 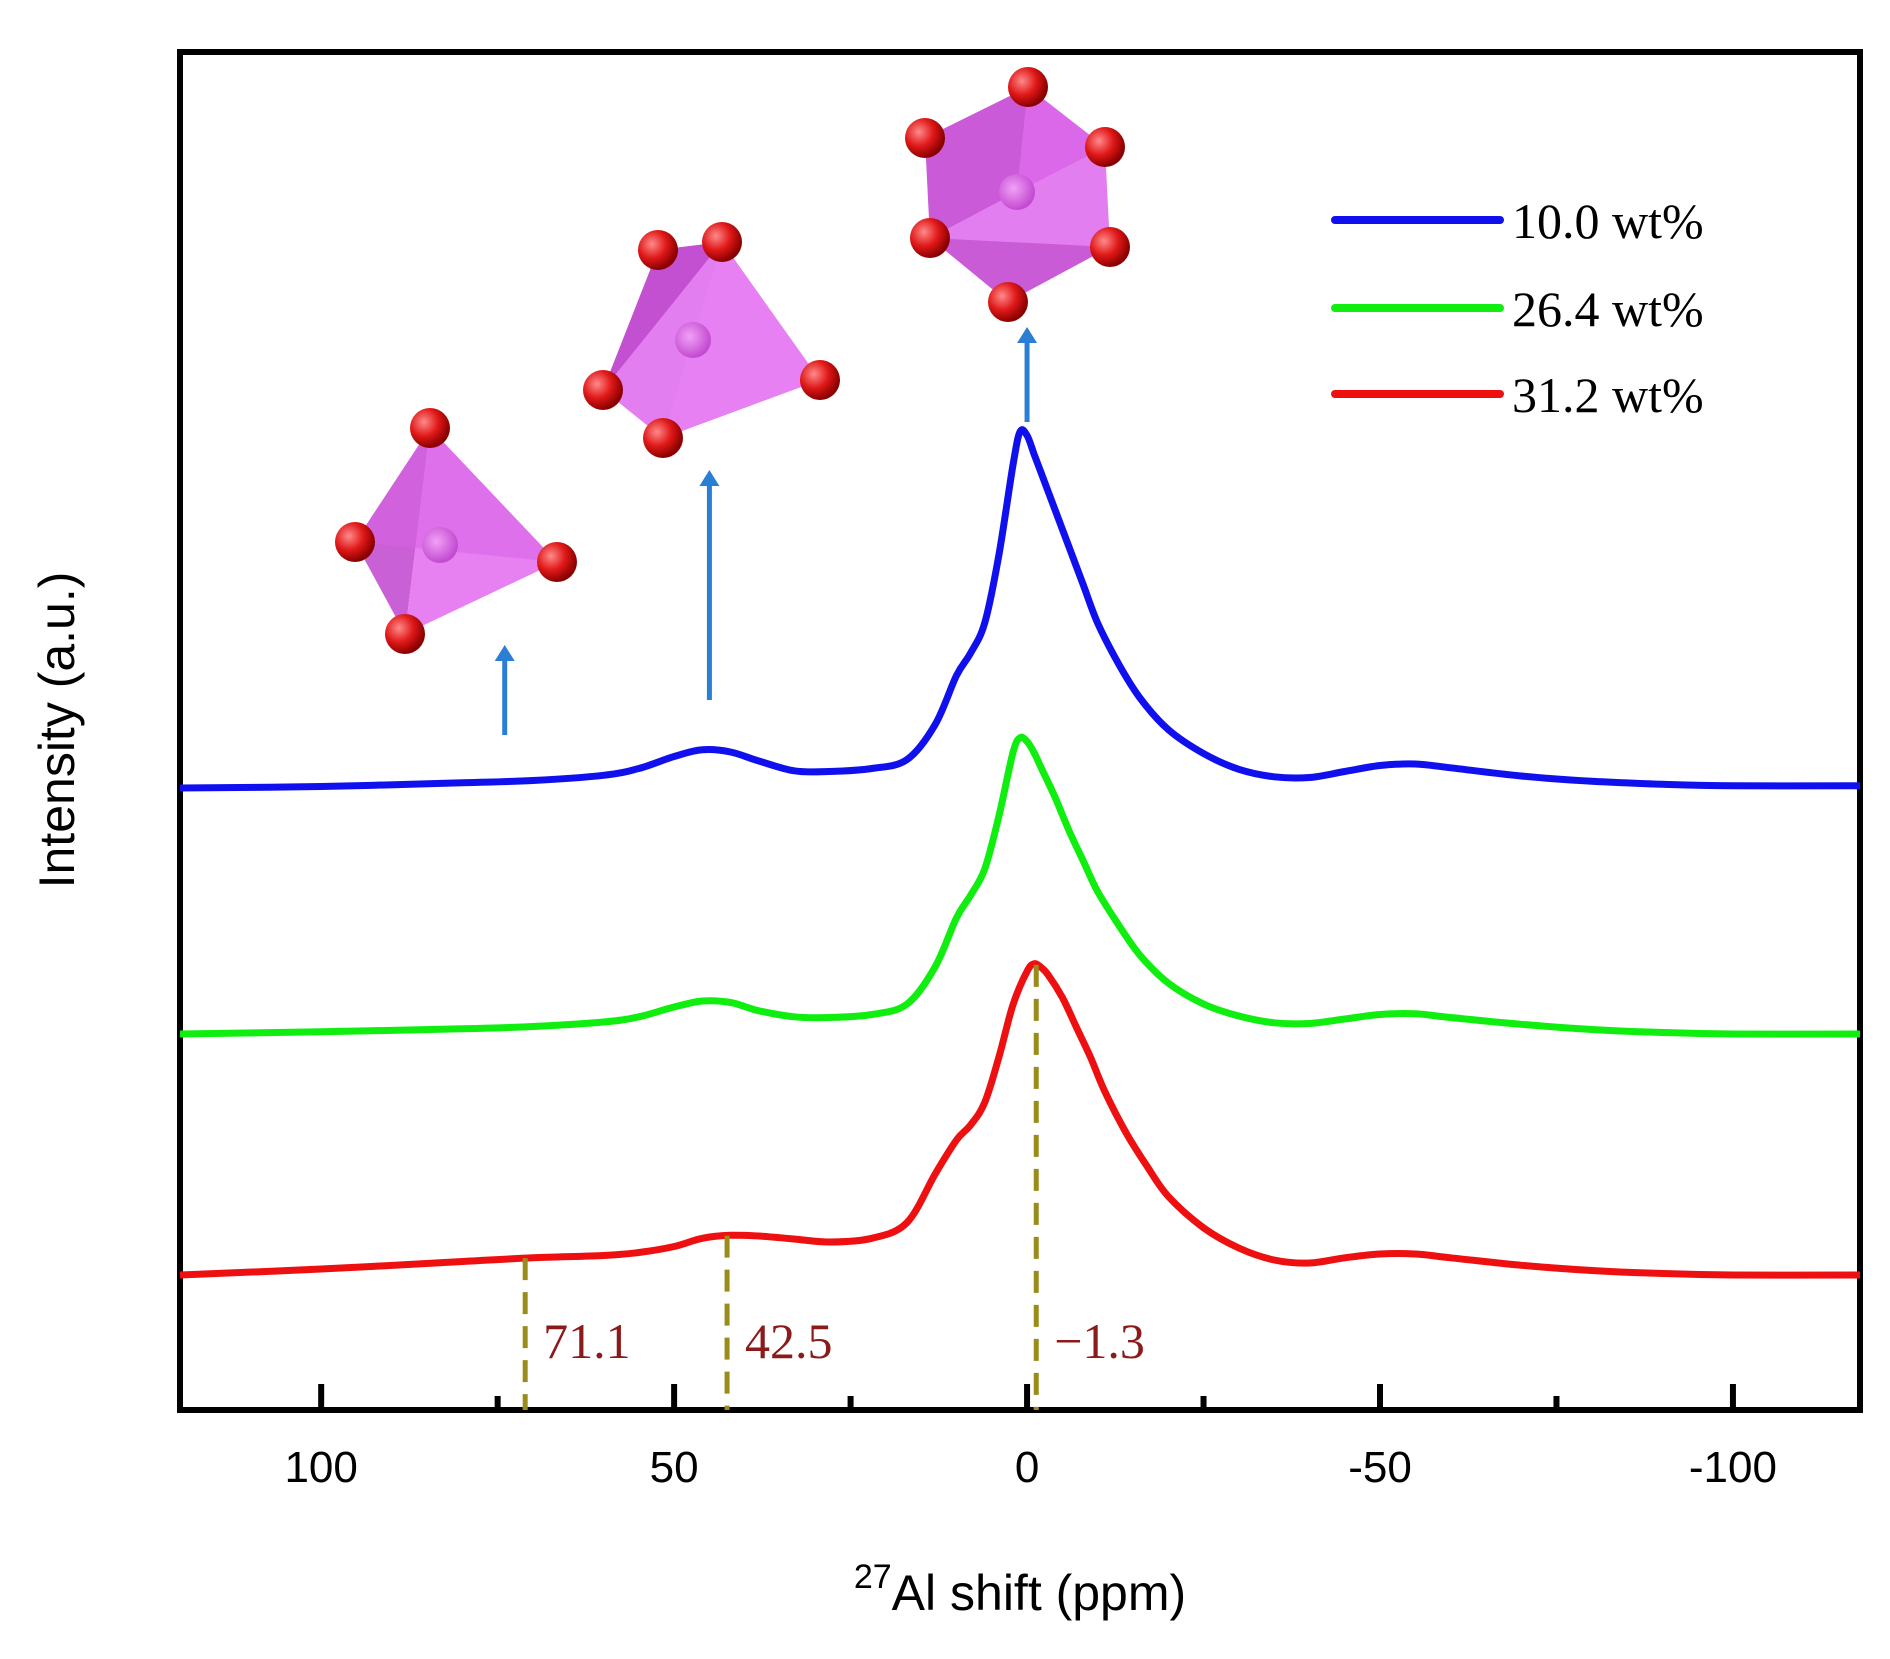 I want to click on trigonal-bipyramid-alo5-illustration, so click(x=711, y=340).